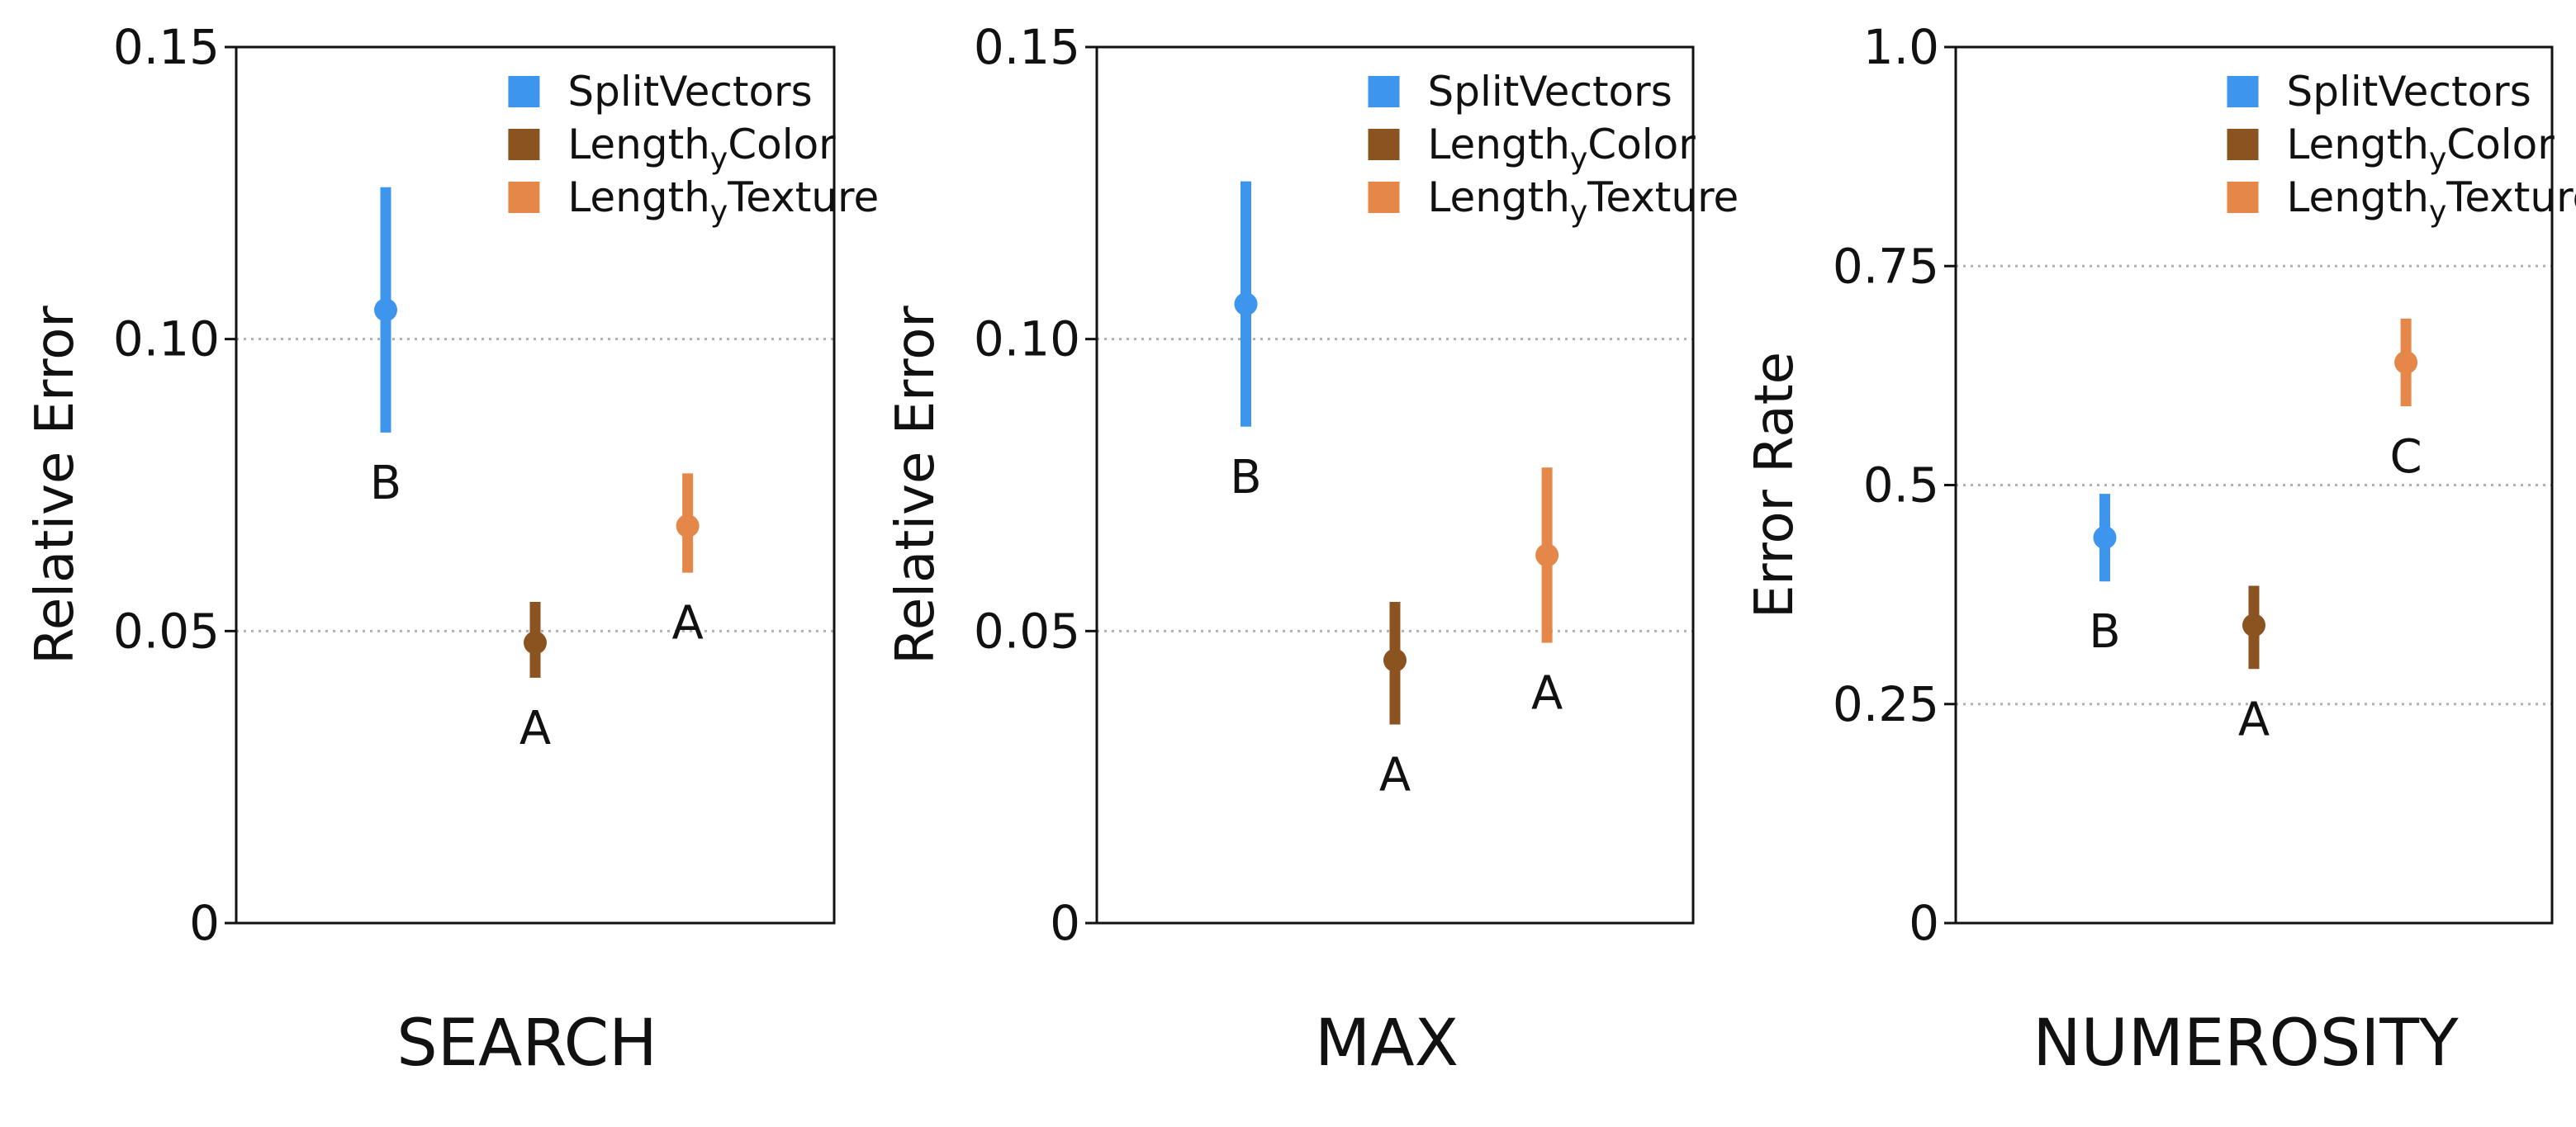  What do you see at coordinates (2246, 1043) in the screenshot?
I see `x-axis-title: NUMEROSITY` at bounding box center [2246, 1043].